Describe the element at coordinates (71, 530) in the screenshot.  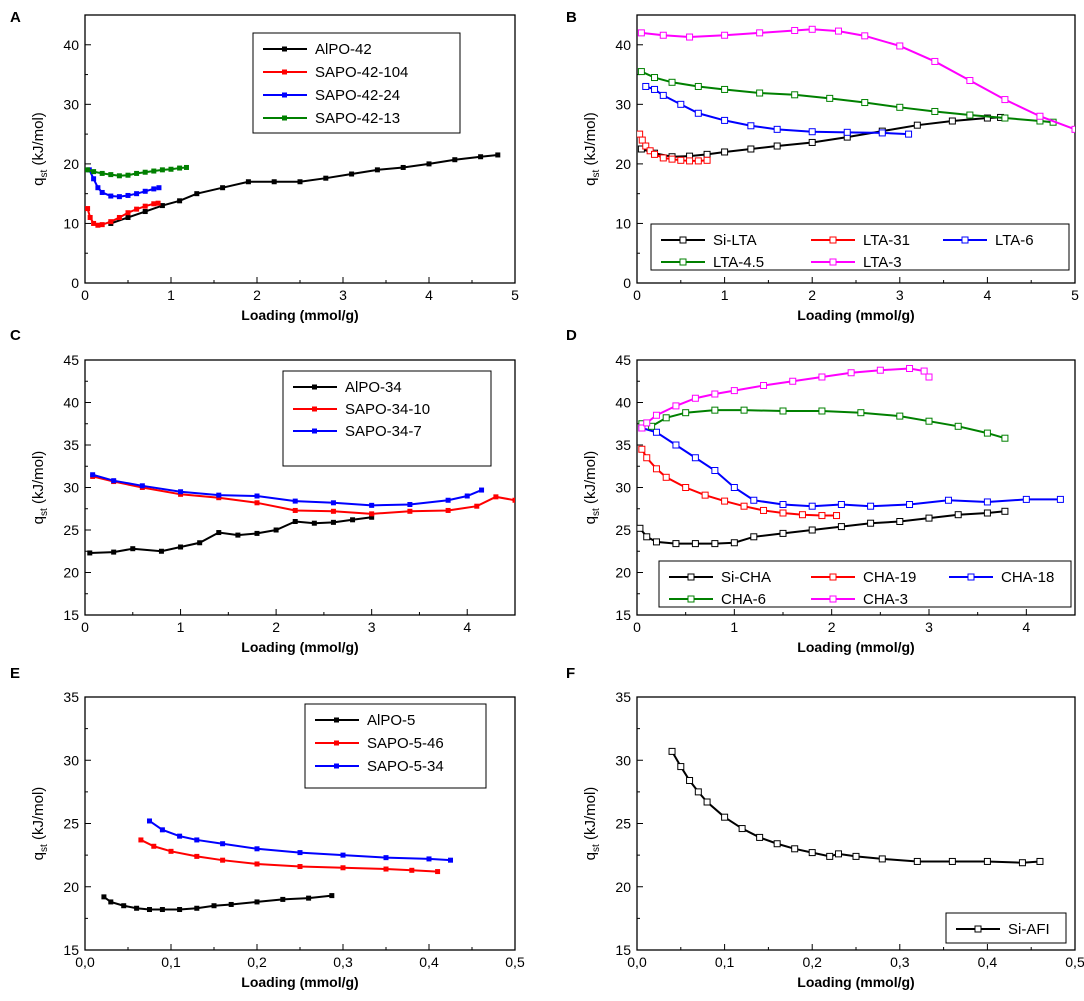
I see `y-tick-label: 25` at that location.